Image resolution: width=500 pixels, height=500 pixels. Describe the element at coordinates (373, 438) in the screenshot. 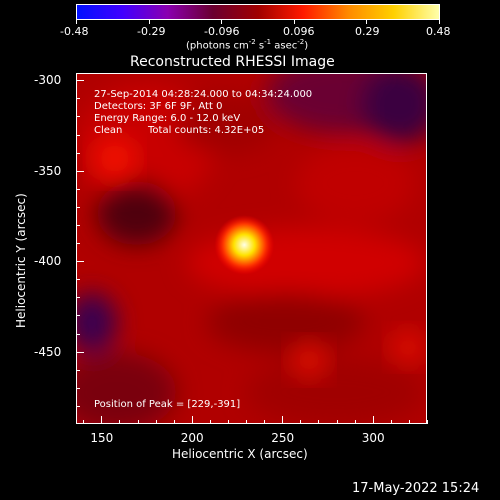

I see `x-axis-tick-label: 300` at that location.